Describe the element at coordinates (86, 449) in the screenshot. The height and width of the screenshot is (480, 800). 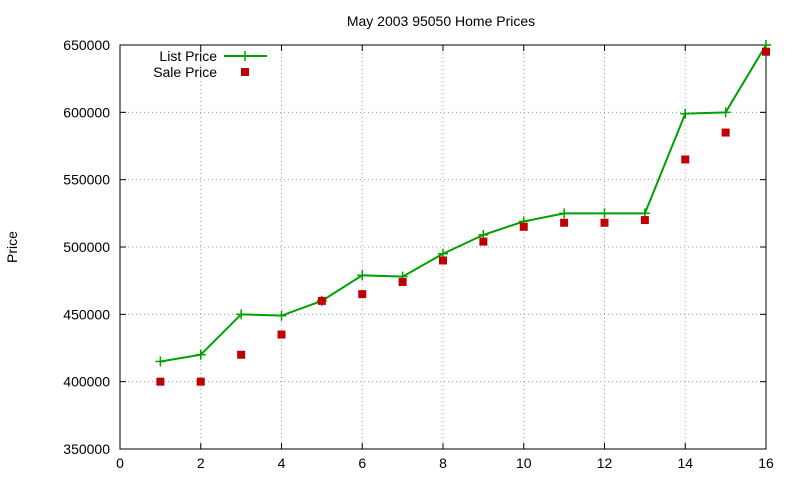
I see `y-tick-label: 350000` at that location.